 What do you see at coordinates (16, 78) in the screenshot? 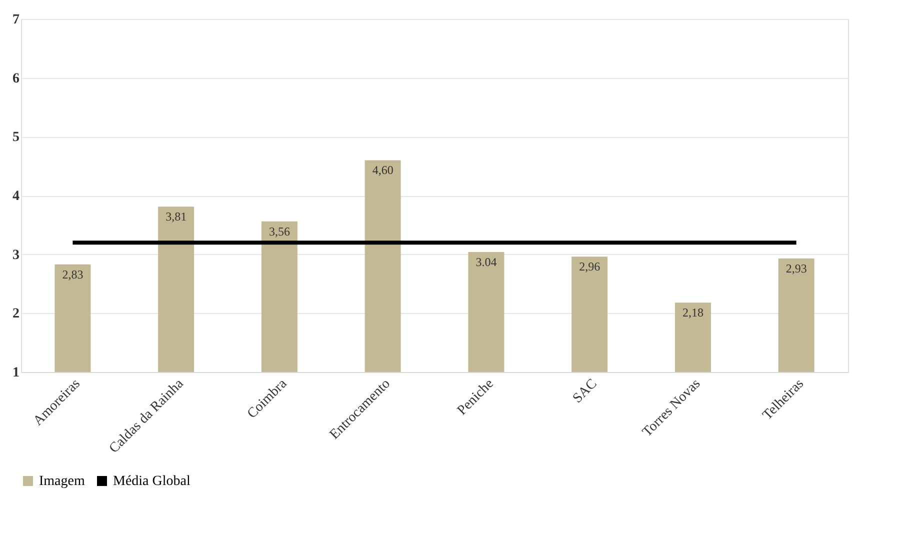
I see `y-tick-label: 6` at bounding box center [16, 78].